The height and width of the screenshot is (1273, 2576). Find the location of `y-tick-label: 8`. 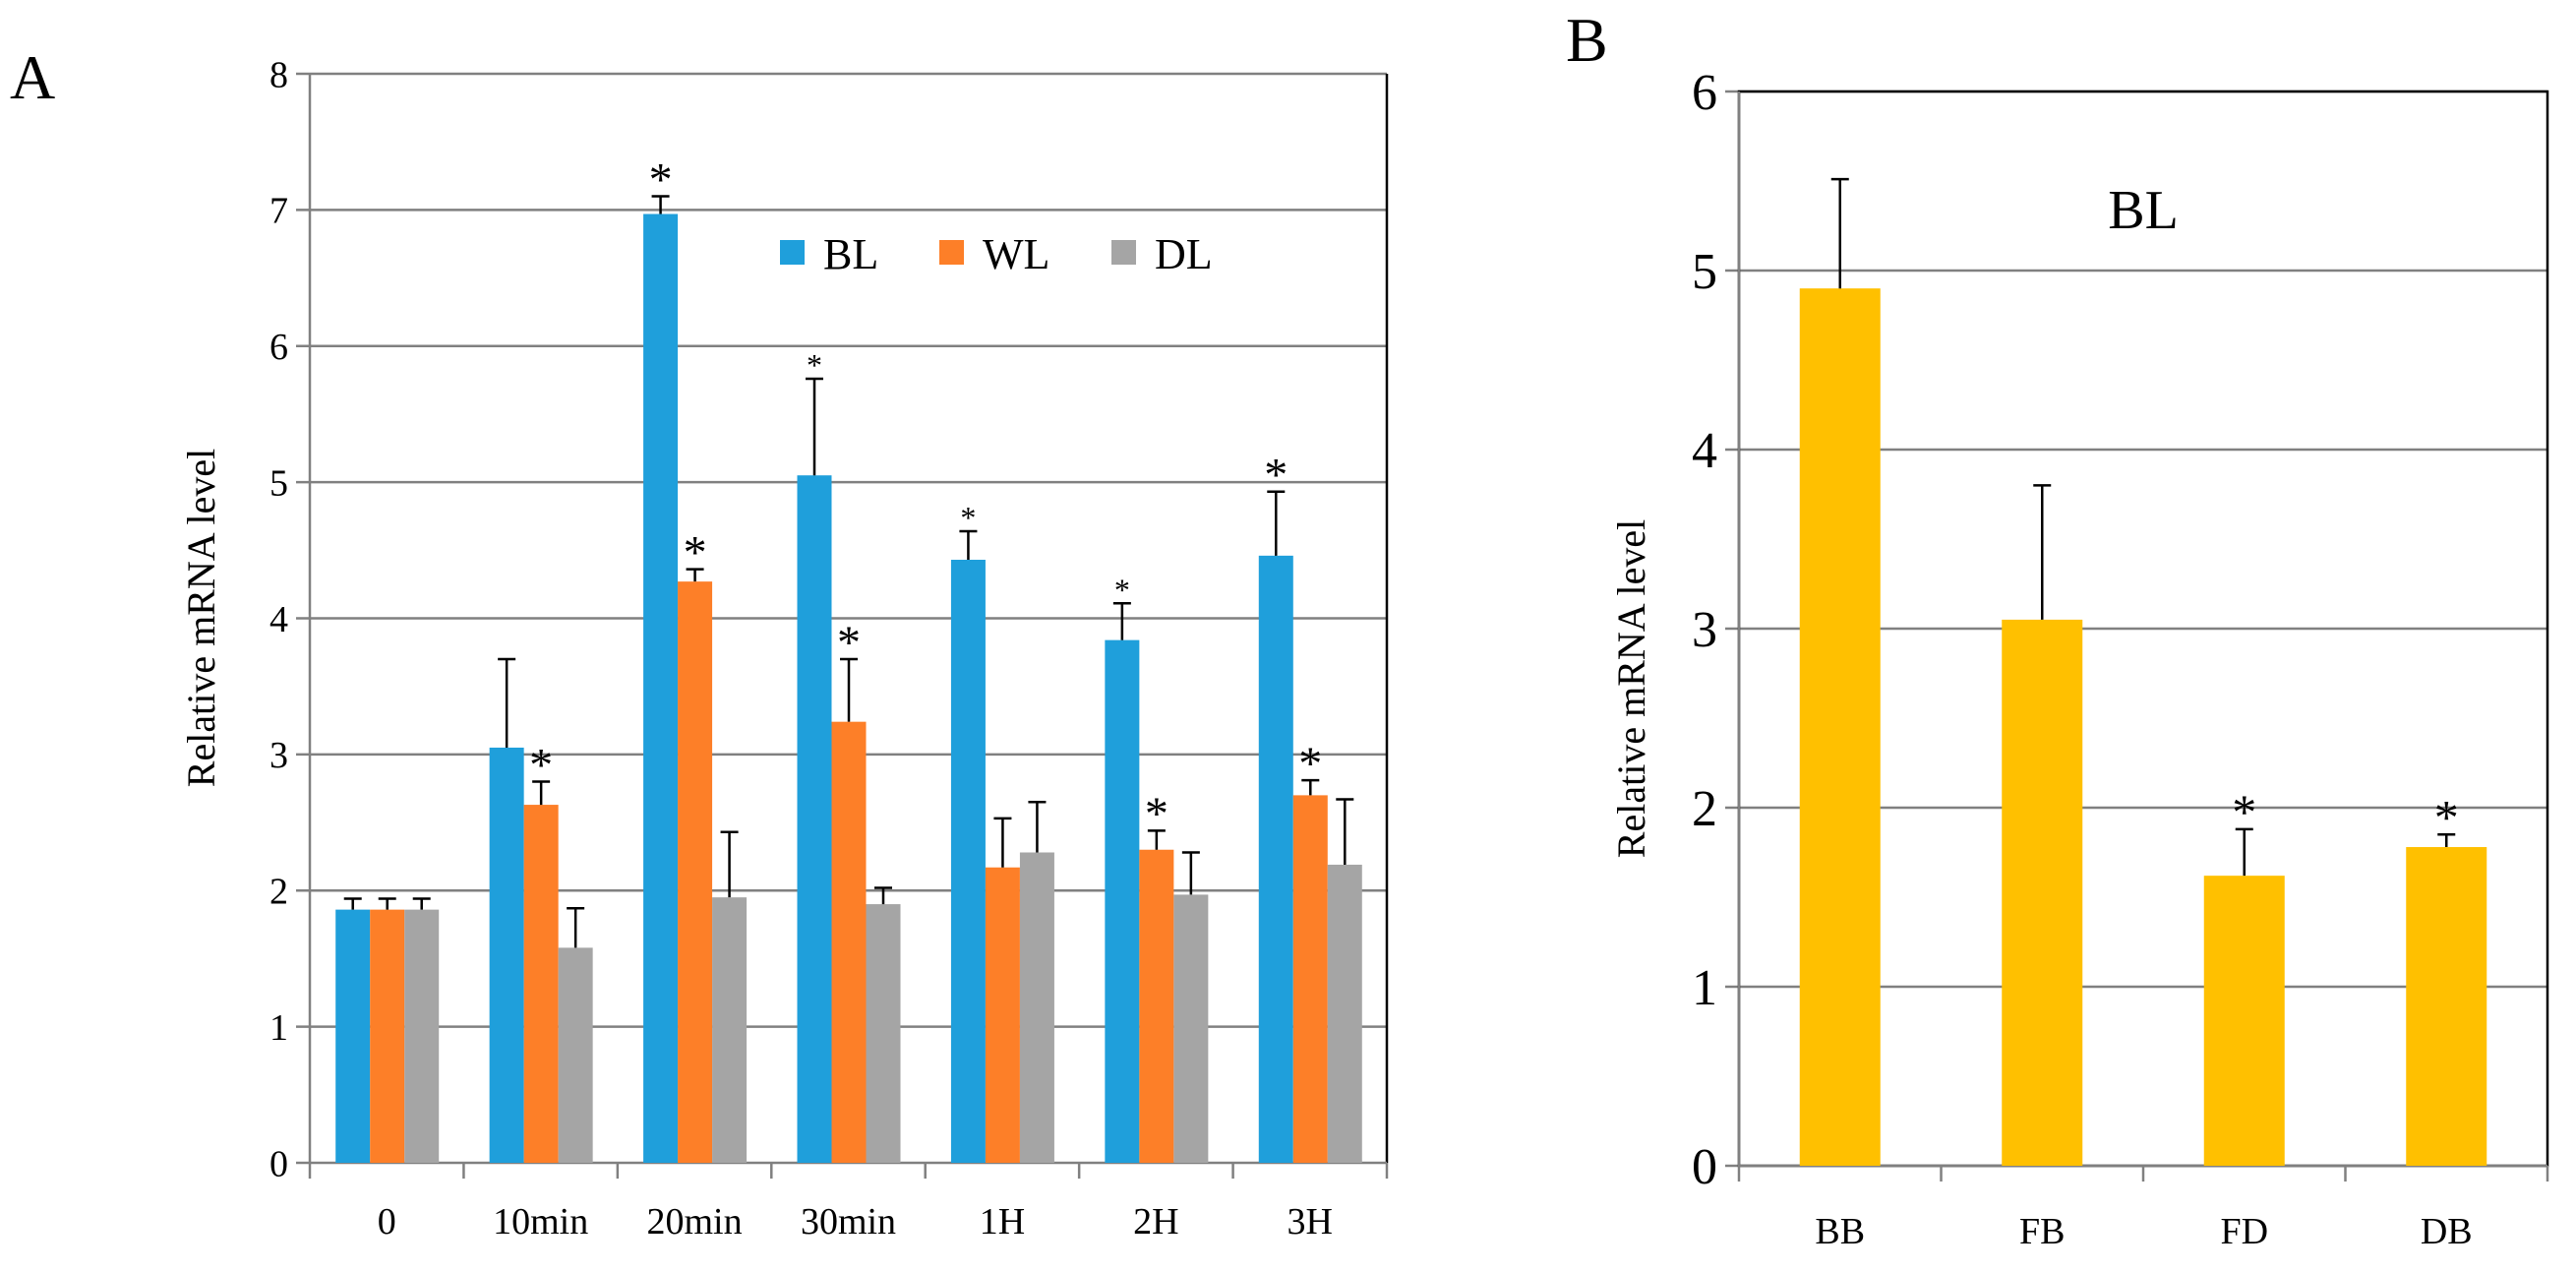

y-tick-label: 8 is located at coordinates (279, 74).